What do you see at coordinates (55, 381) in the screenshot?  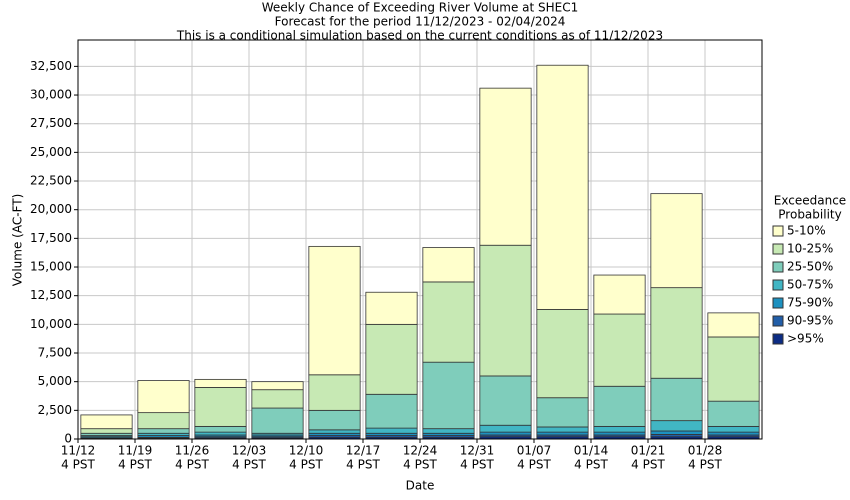 I see `y-tick-label: 5,000` at bounding box center [55, 381].